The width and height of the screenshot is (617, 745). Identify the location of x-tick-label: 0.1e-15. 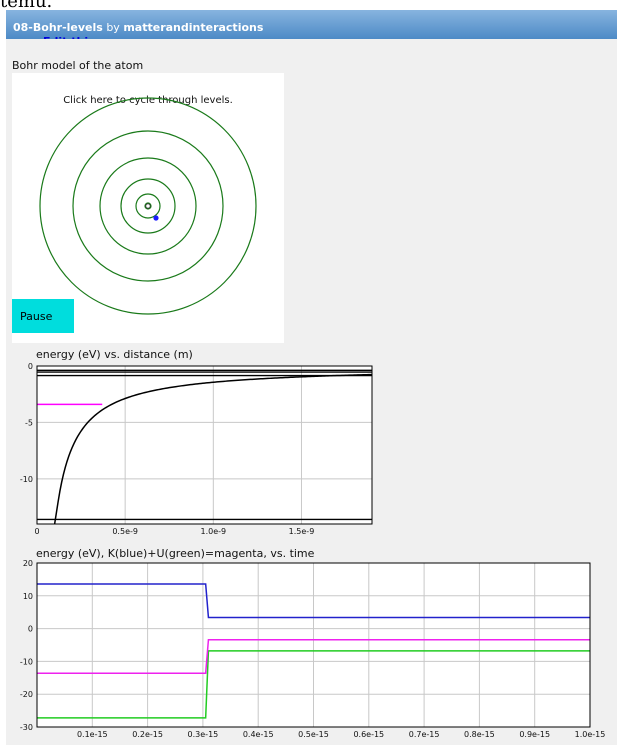
(92, 734).